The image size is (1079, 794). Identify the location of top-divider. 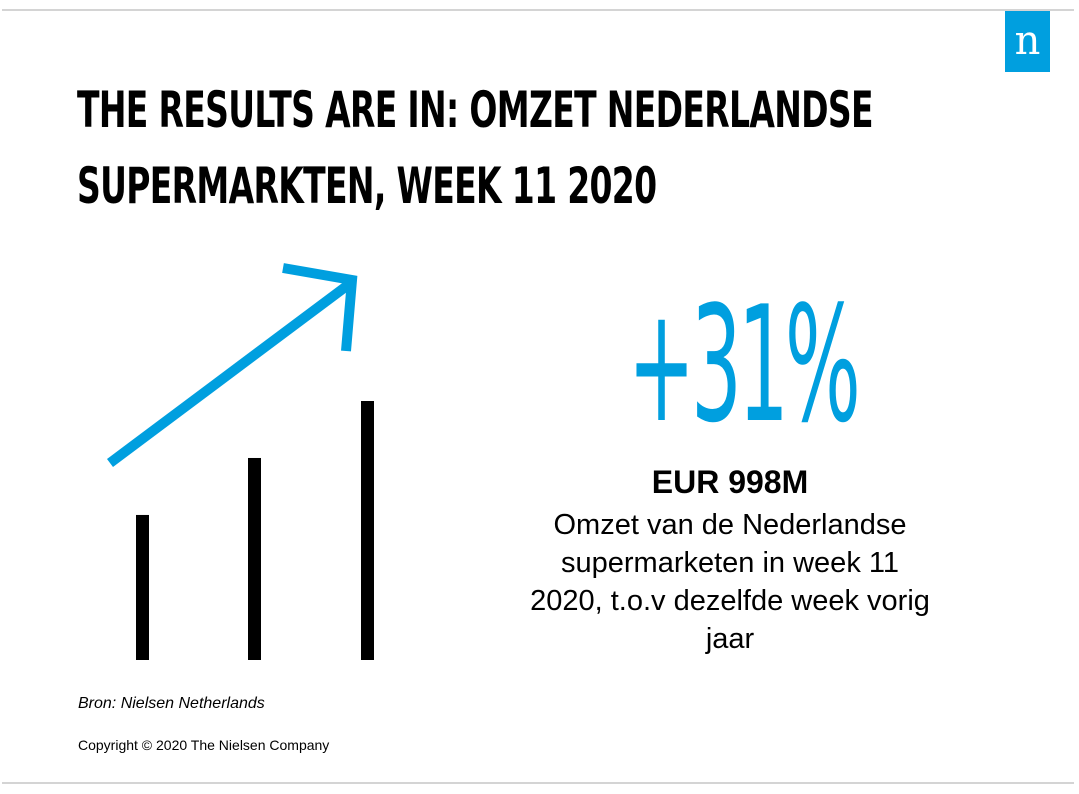
(538, 10).